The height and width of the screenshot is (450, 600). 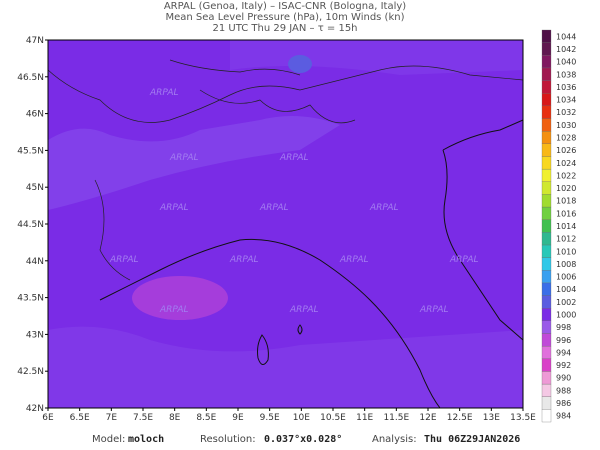 What do you see at coordinates (396, 418) in the screenshot?
I see `lon-label: 11.5E` at bounding box center [396, 418].